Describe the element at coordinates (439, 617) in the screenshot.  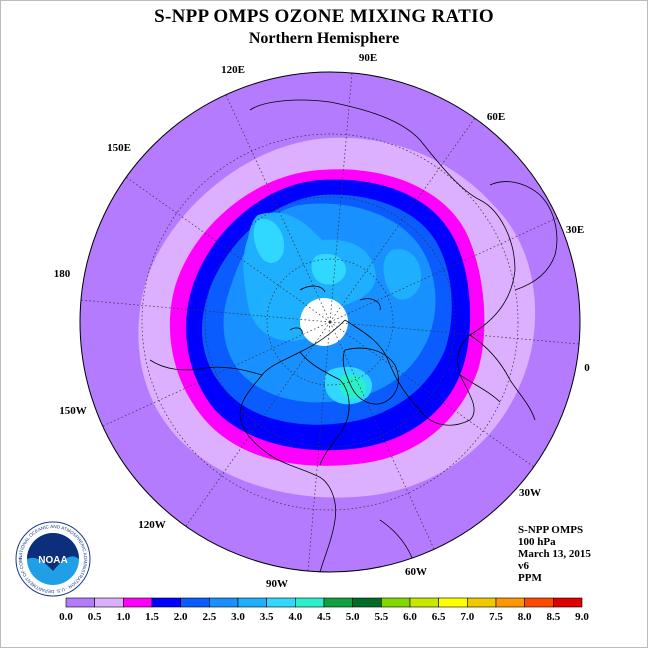
I see `colorbar-tick-label: 6.5` at that location.